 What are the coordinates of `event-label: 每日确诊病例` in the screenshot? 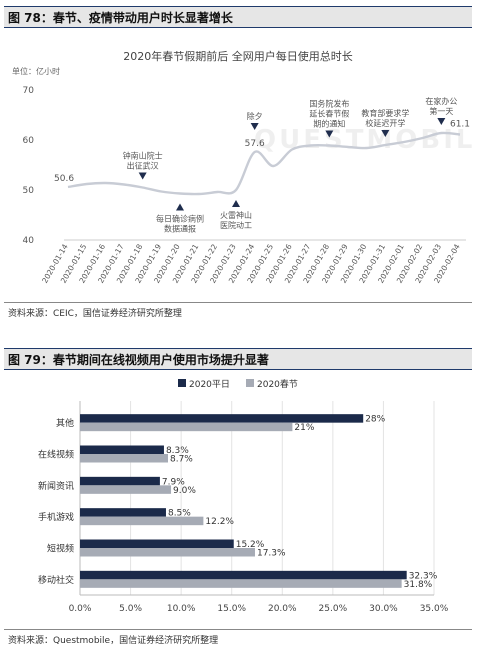 It's located at (180, 219).